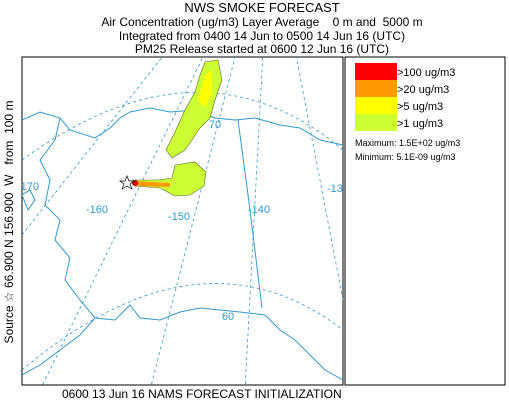 This screenshot has height=406, width=509. I want to click on peninsula, so click(59, 346).